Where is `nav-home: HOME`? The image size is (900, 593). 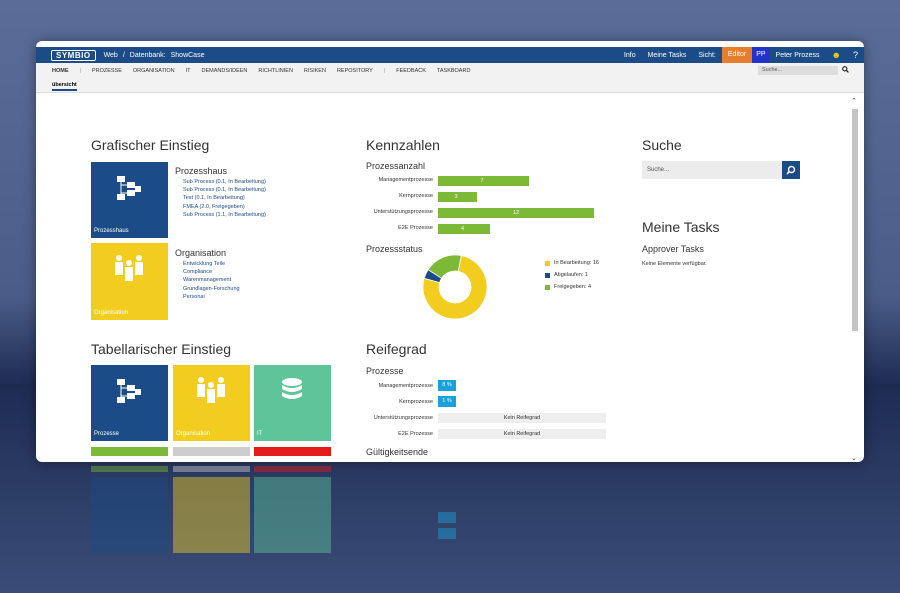 nav-home: HOME is located at coordinates (60, 71).